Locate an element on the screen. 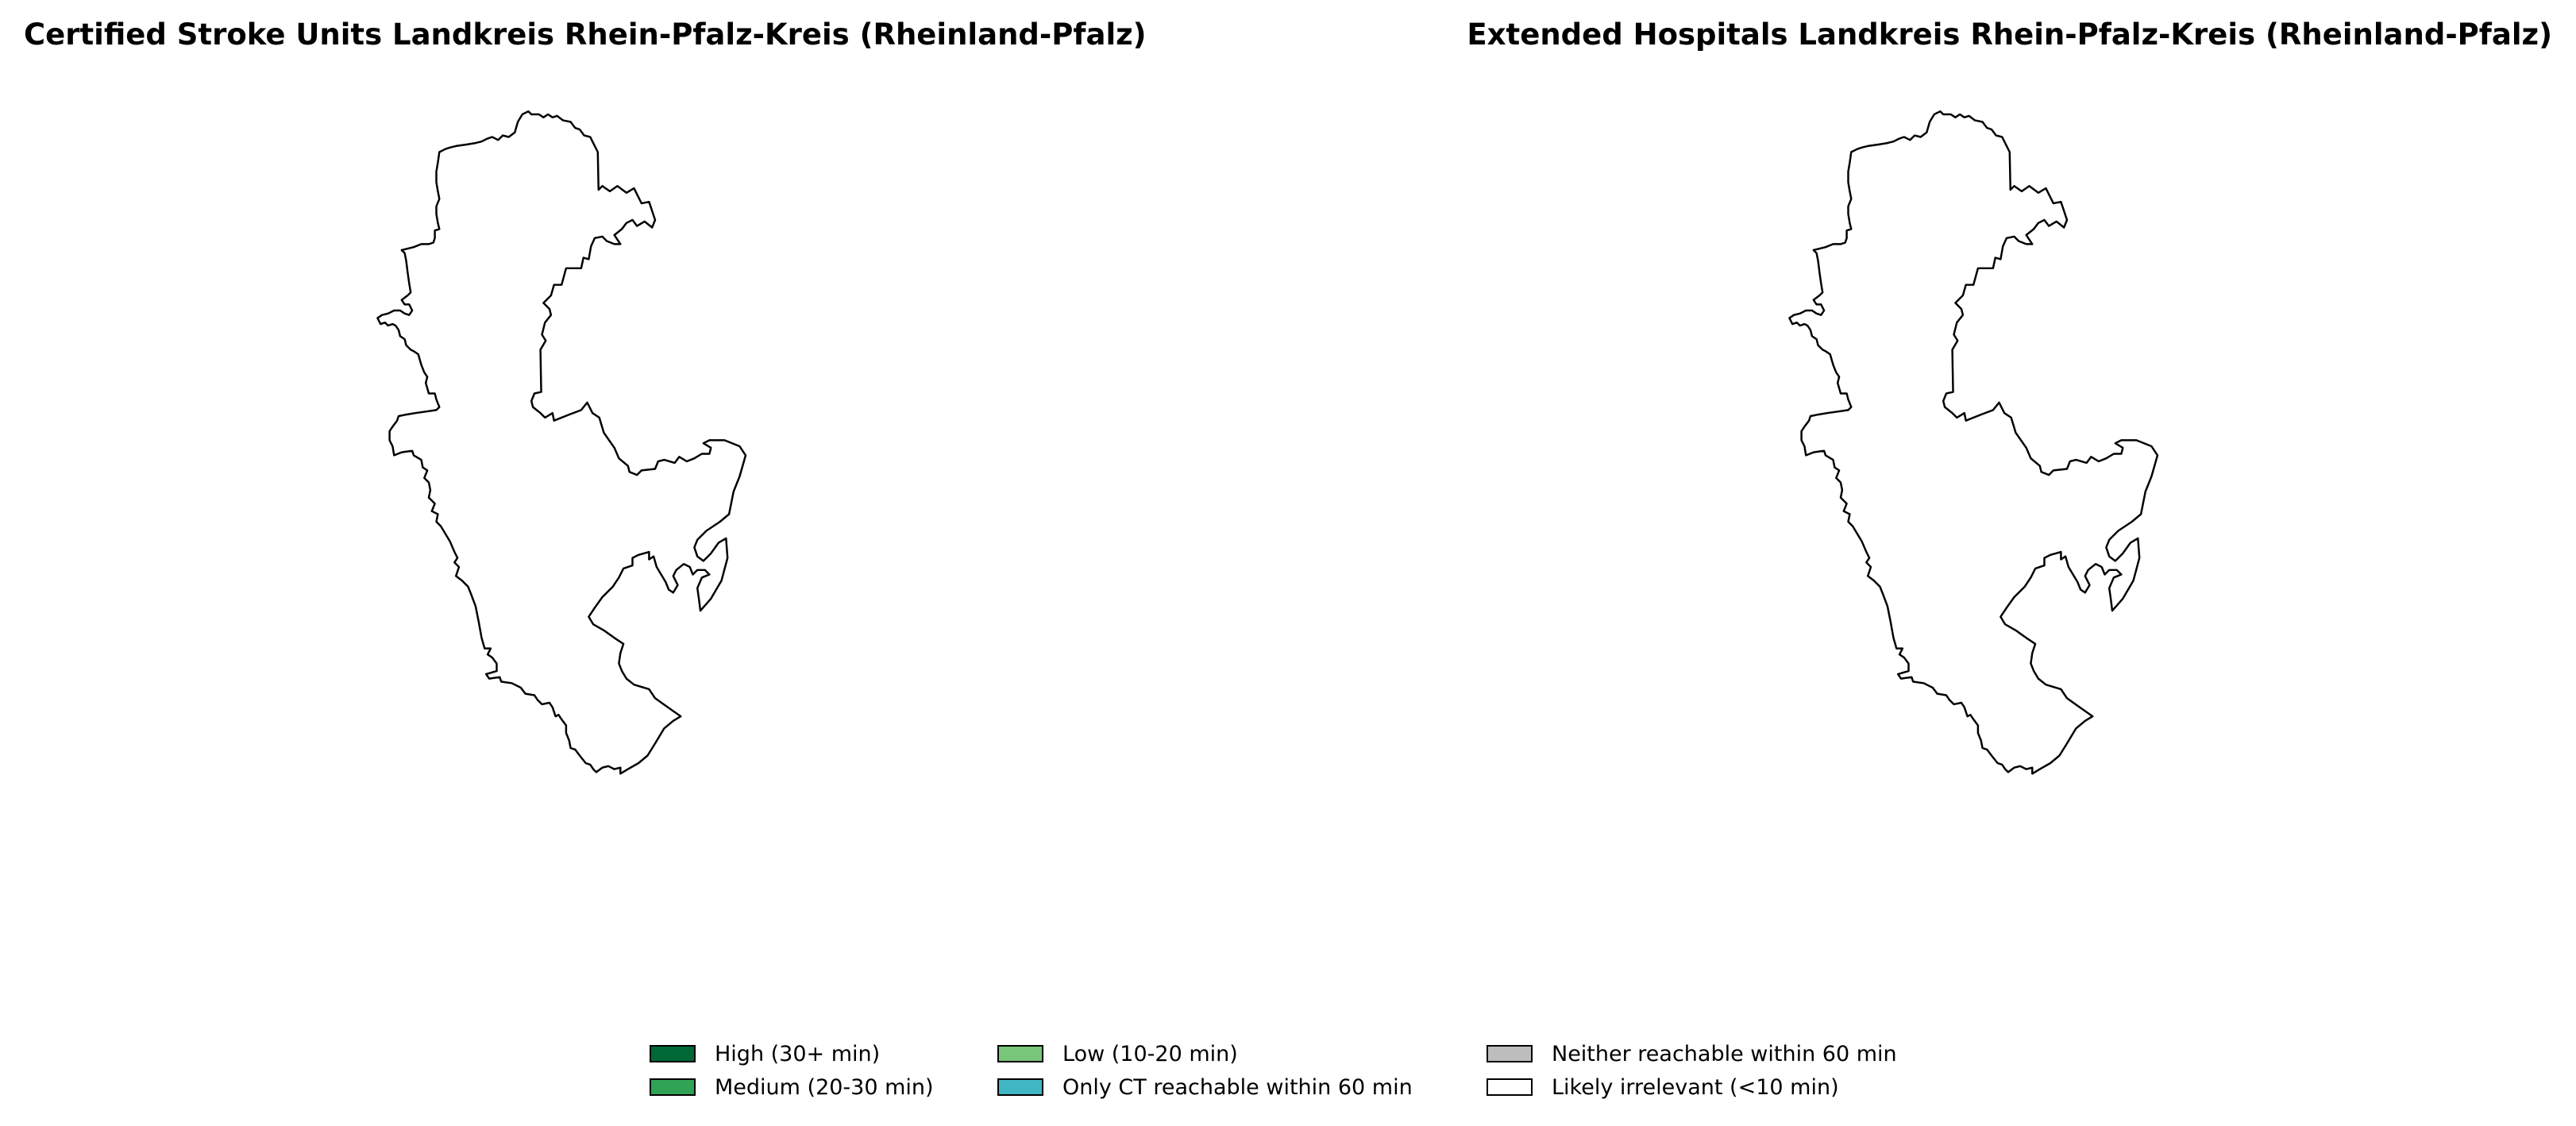 The width and height of the screenshot is (2576, 1126). legend-swatch-irrelevant is located at coordinates (1510, 1087).